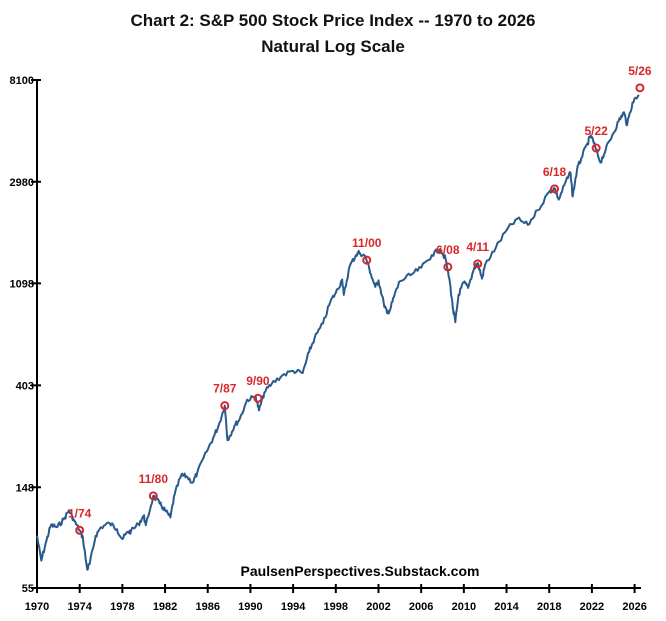  Describe the element at coordinates (122, 607) in the screenshot. I see `x-tick-label: 1978` at that location.